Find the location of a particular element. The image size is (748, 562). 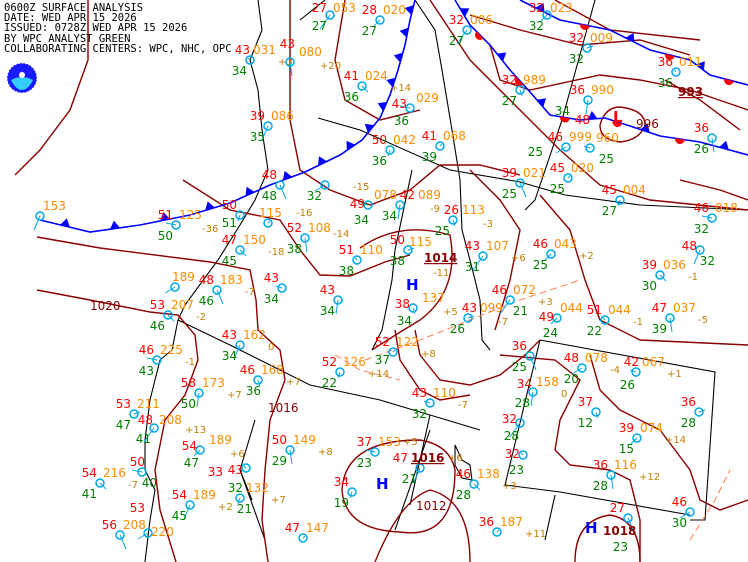

station-dewpoint: 47 is located at coordinates (123, 425).